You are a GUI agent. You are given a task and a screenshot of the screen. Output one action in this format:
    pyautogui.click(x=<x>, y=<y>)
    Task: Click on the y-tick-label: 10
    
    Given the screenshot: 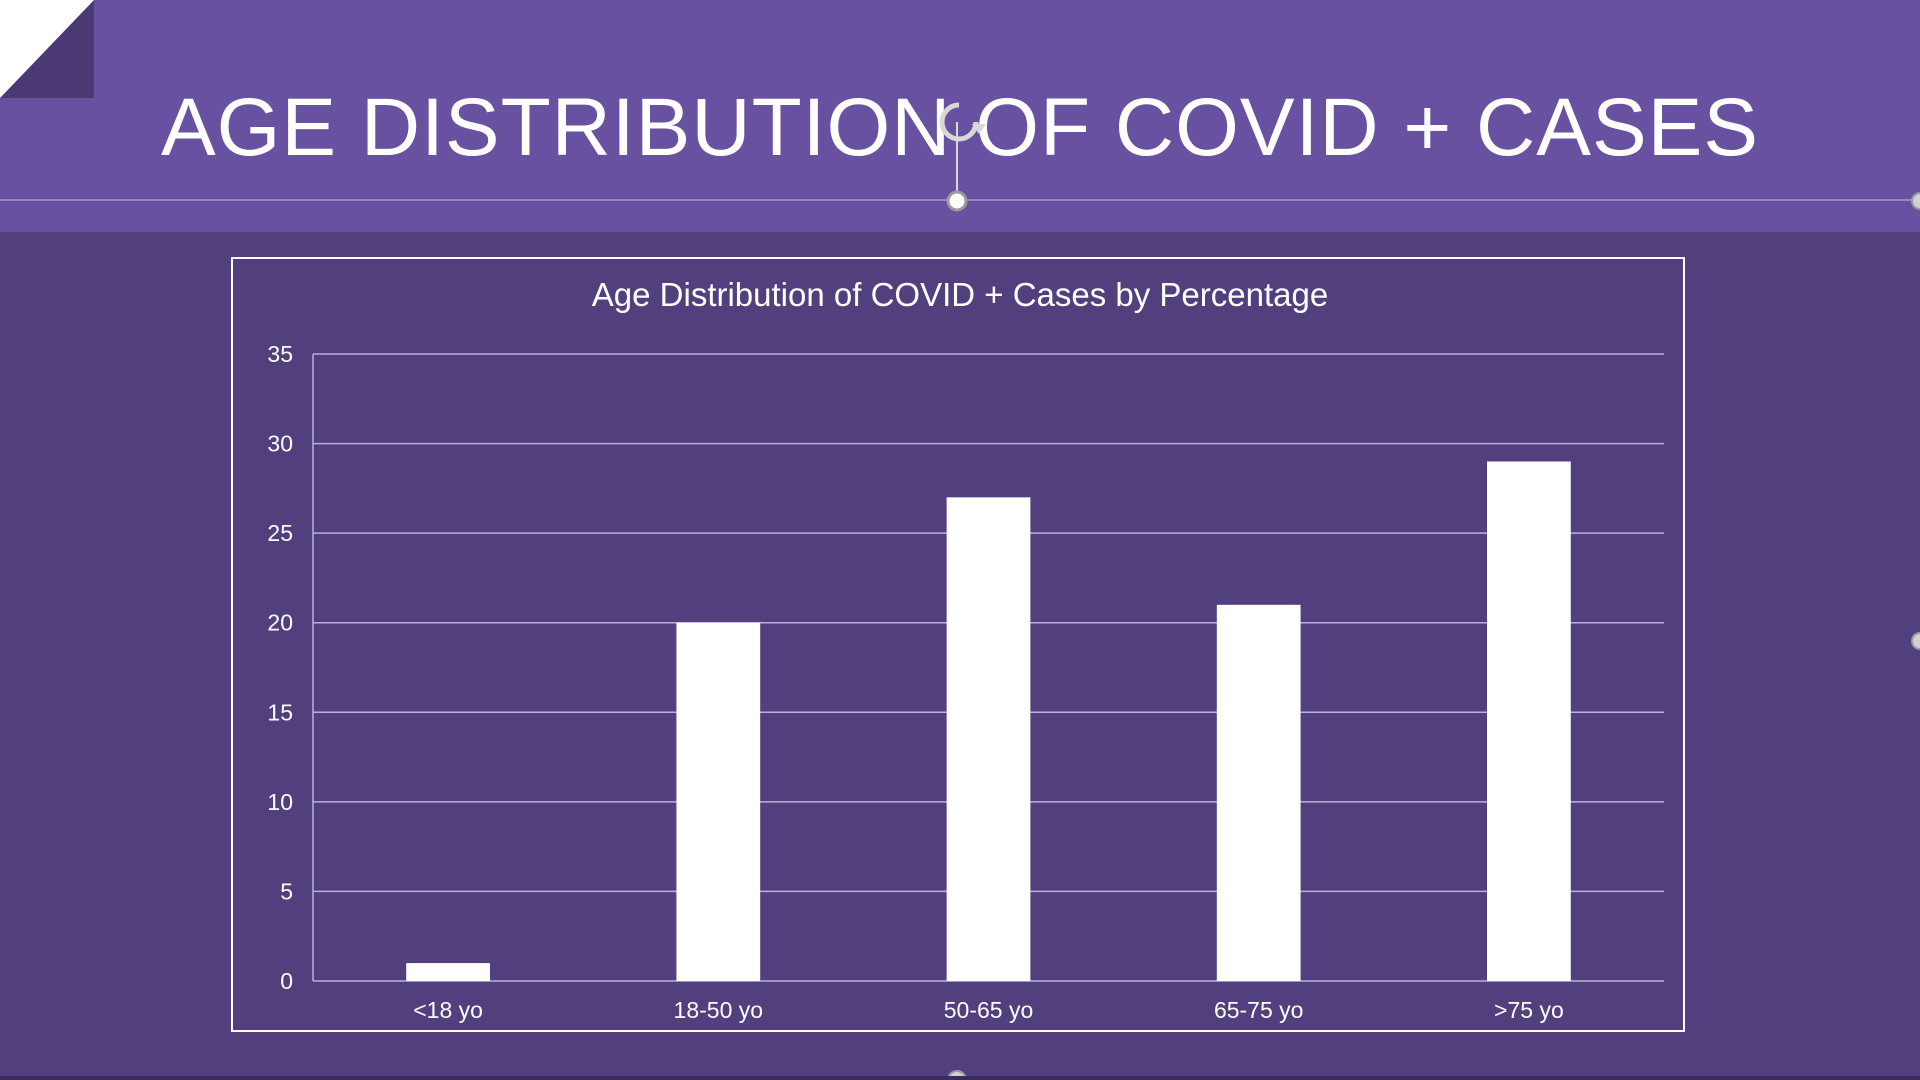 What is the action you would take?
    pyautogui.click(x=280, y=802)
    